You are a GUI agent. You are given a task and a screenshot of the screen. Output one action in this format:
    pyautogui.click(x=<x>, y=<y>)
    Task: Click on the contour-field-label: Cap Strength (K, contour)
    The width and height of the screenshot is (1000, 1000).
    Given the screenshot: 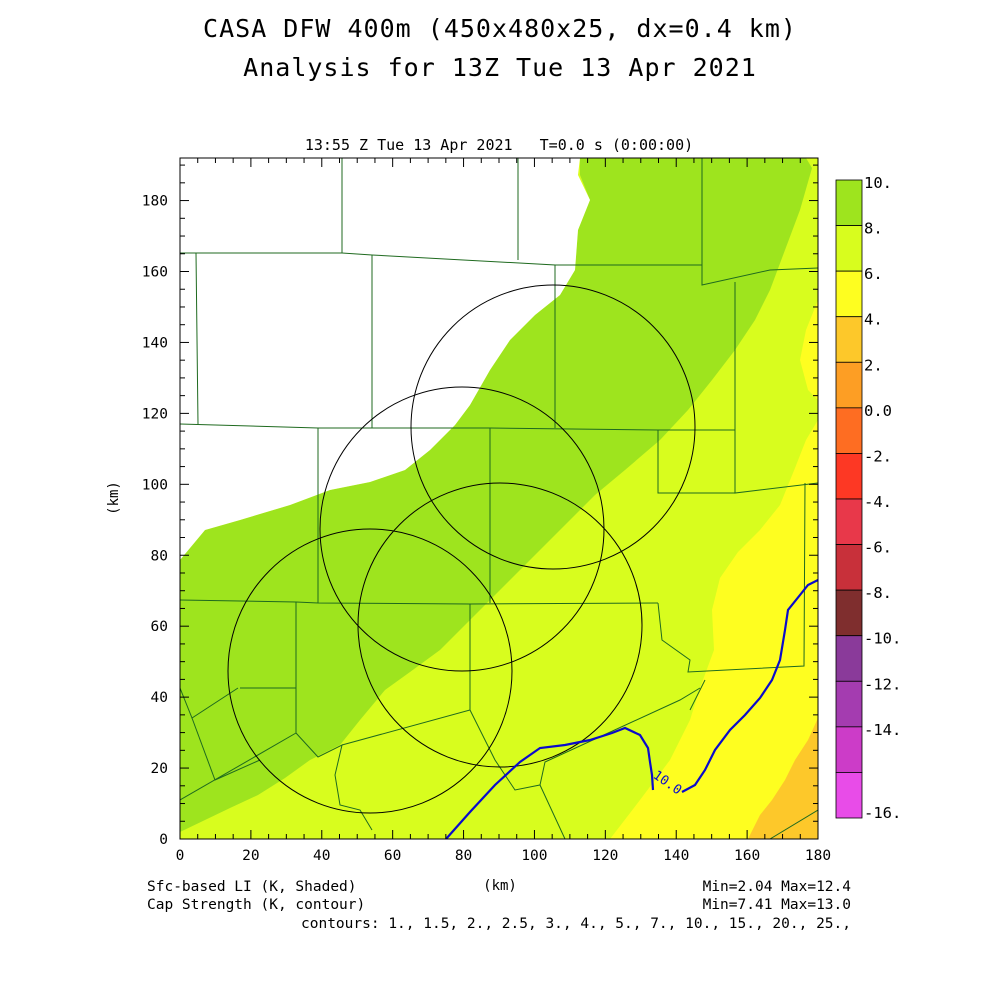 What is the action you would take?
    pyautogui.click(x=256, y=905)
    